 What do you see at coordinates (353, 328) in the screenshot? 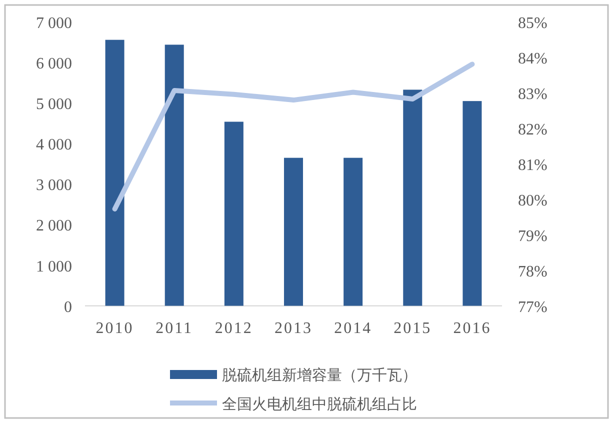
I see `x-tick-label: 2014` at bounding box center [353, 328].